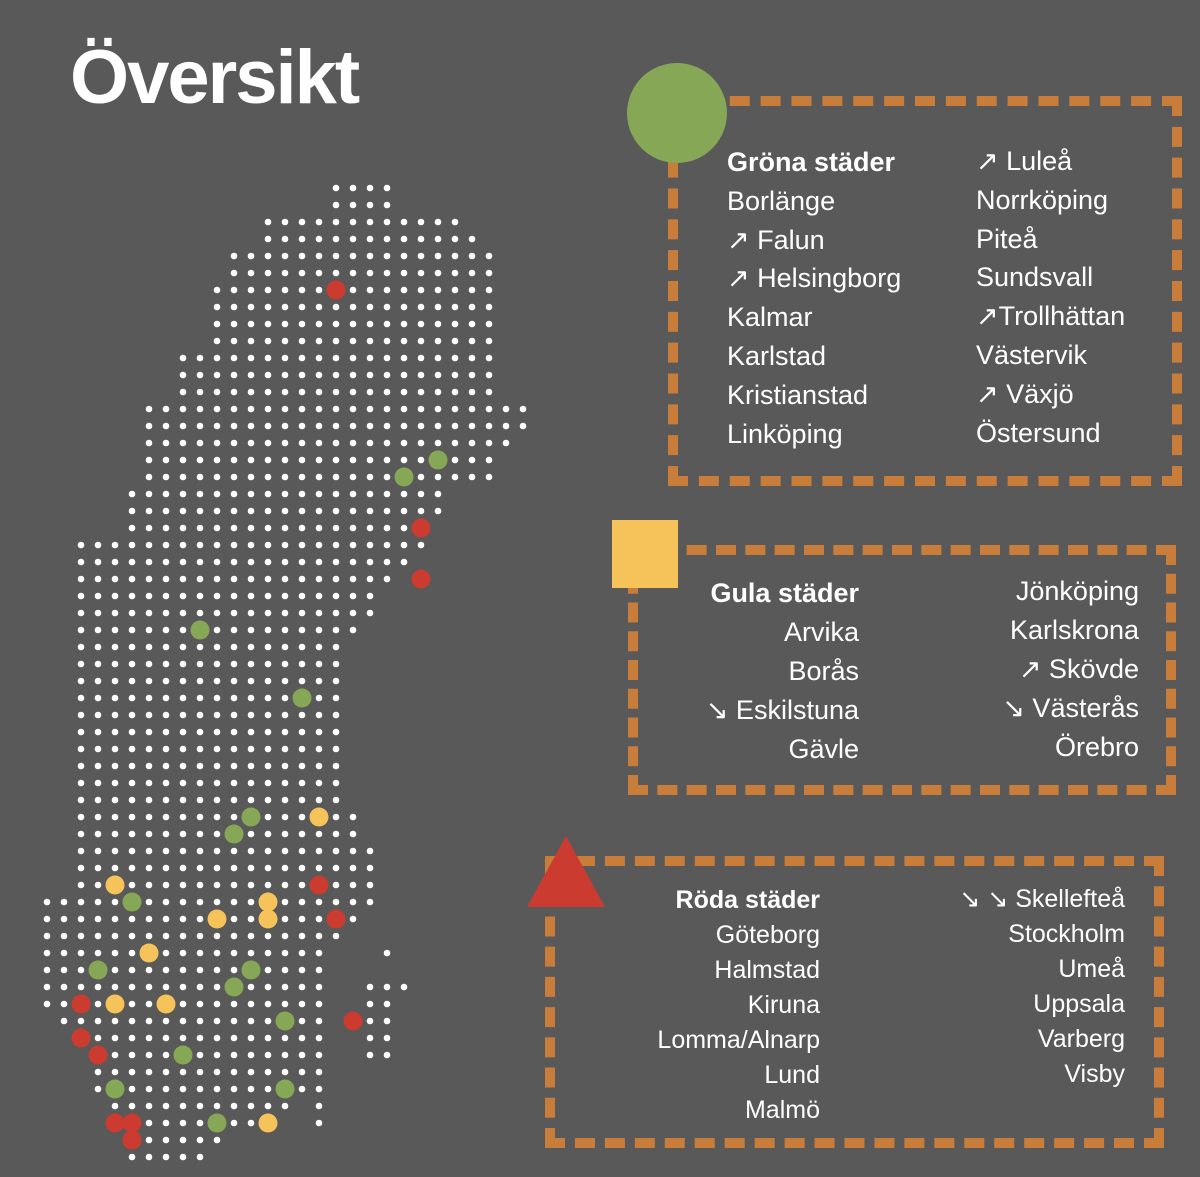  I want to click on page-title: Översikt, so click(215, 77).